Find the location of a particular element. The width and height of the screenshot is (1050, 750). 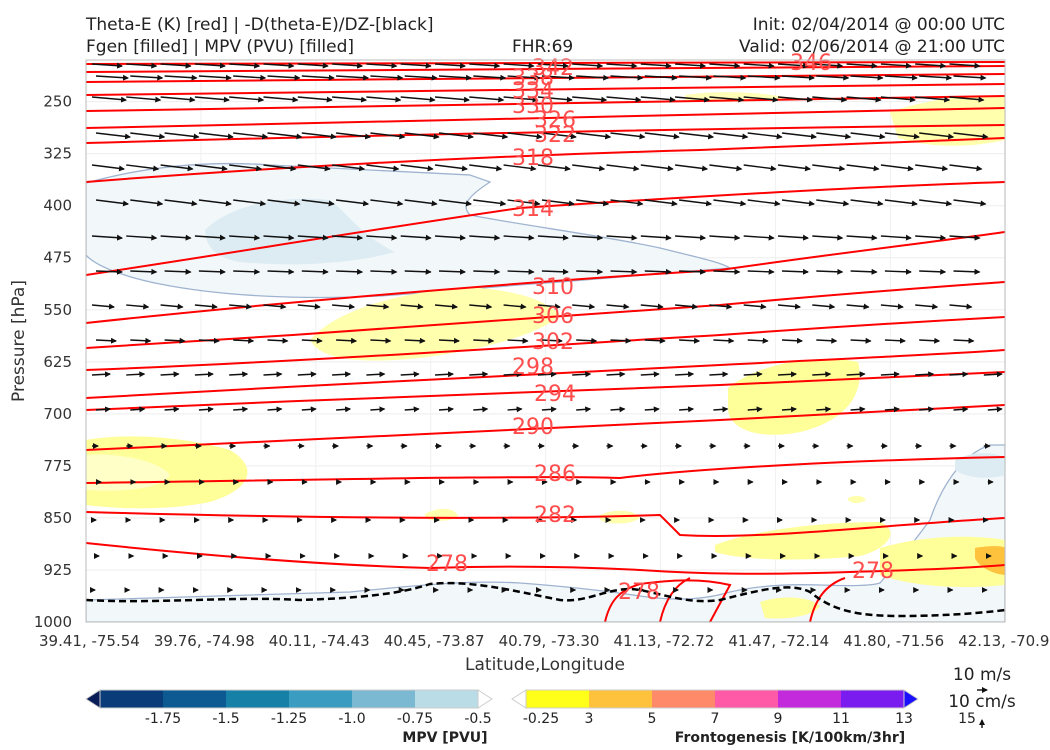

fgen-region-7-core is located at coordinates (990, 560).